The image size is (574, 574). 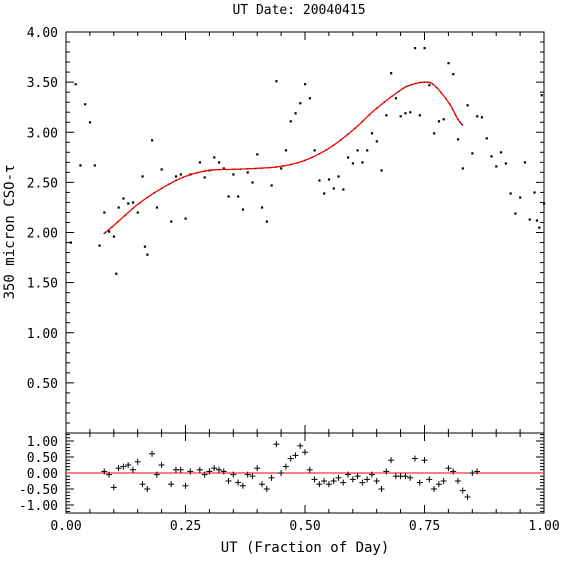 What do you see at coordinates (65, 526) in the screenshot?
I see `x-tick-label: 0.00` at bounding box center [65, 526].